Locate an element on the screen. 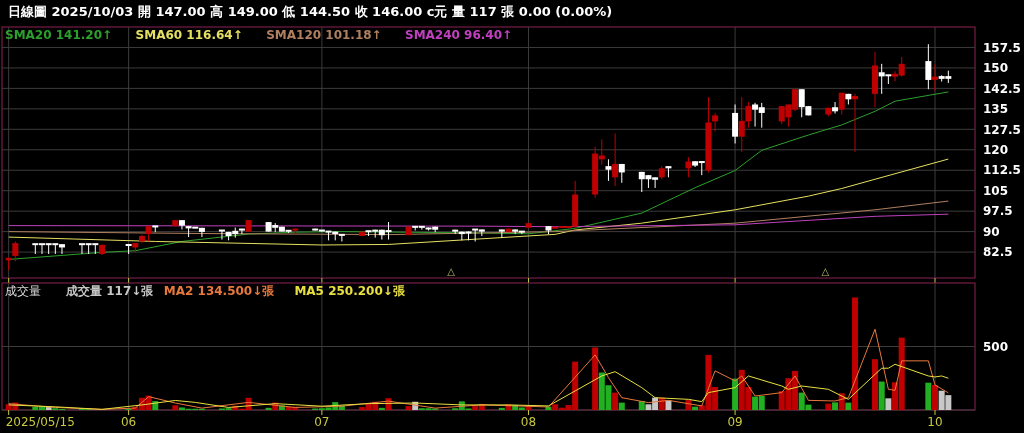 The width and height of the screenshot is (1024, 433). y-tick-label: 127.5 is located at coordinates (1002, 129).